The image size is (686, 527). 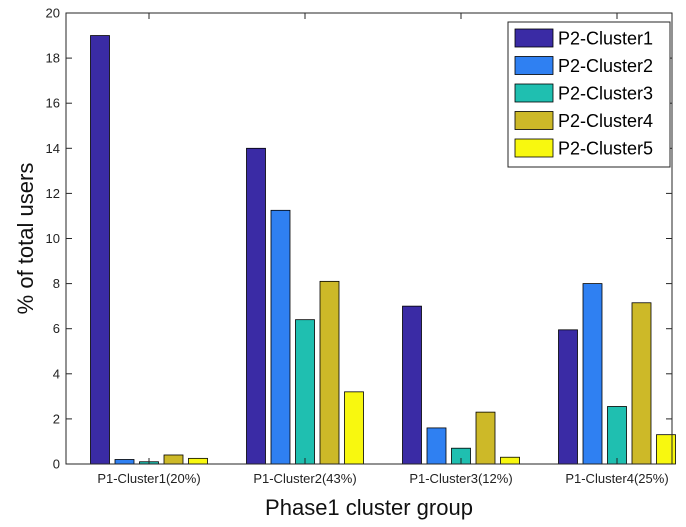 What do you see at coordinates (534, 65) in the screenshot?
I see `legend-swatch-p2-cluster2` at bounding box center [534, 65].